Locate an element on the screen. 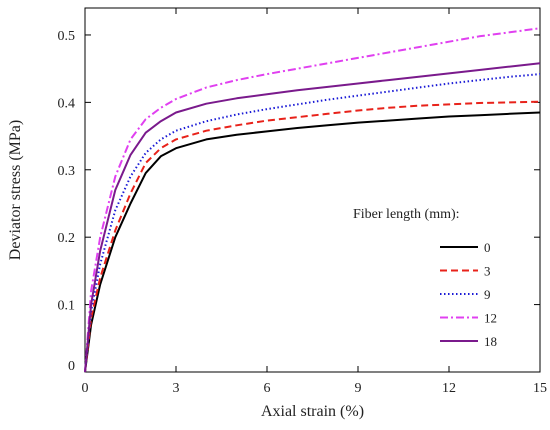 The height and width of the screenshot is (430, 550). x-tick-label: 12 is located at coordinates (449, 388).